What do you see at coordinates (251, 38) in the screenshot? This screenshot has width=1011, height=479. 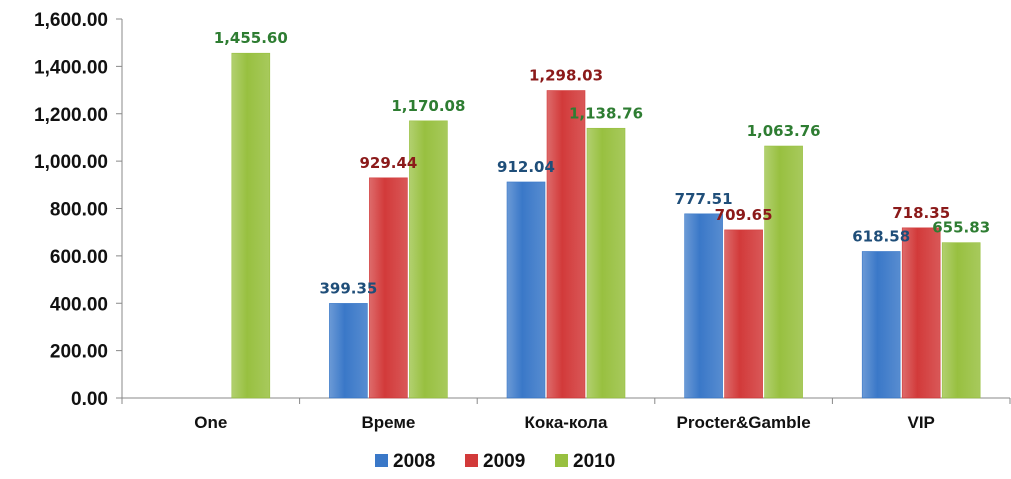 I see `data-label-2010: 1,455.60` at bounding box center [251, 38].